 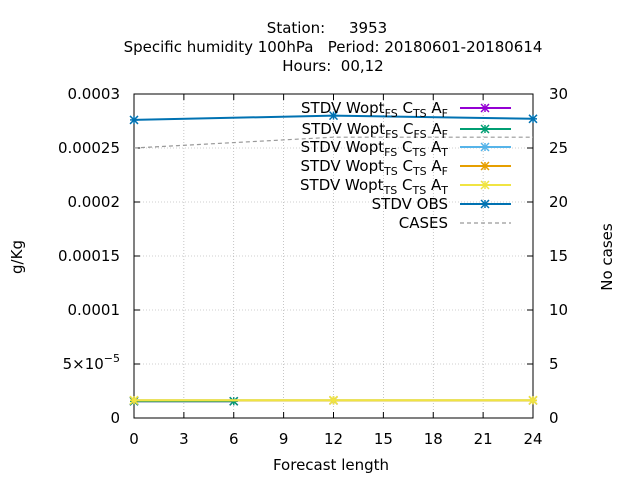 I want to click on legend-label: CASES, so click(x=423, y=223).